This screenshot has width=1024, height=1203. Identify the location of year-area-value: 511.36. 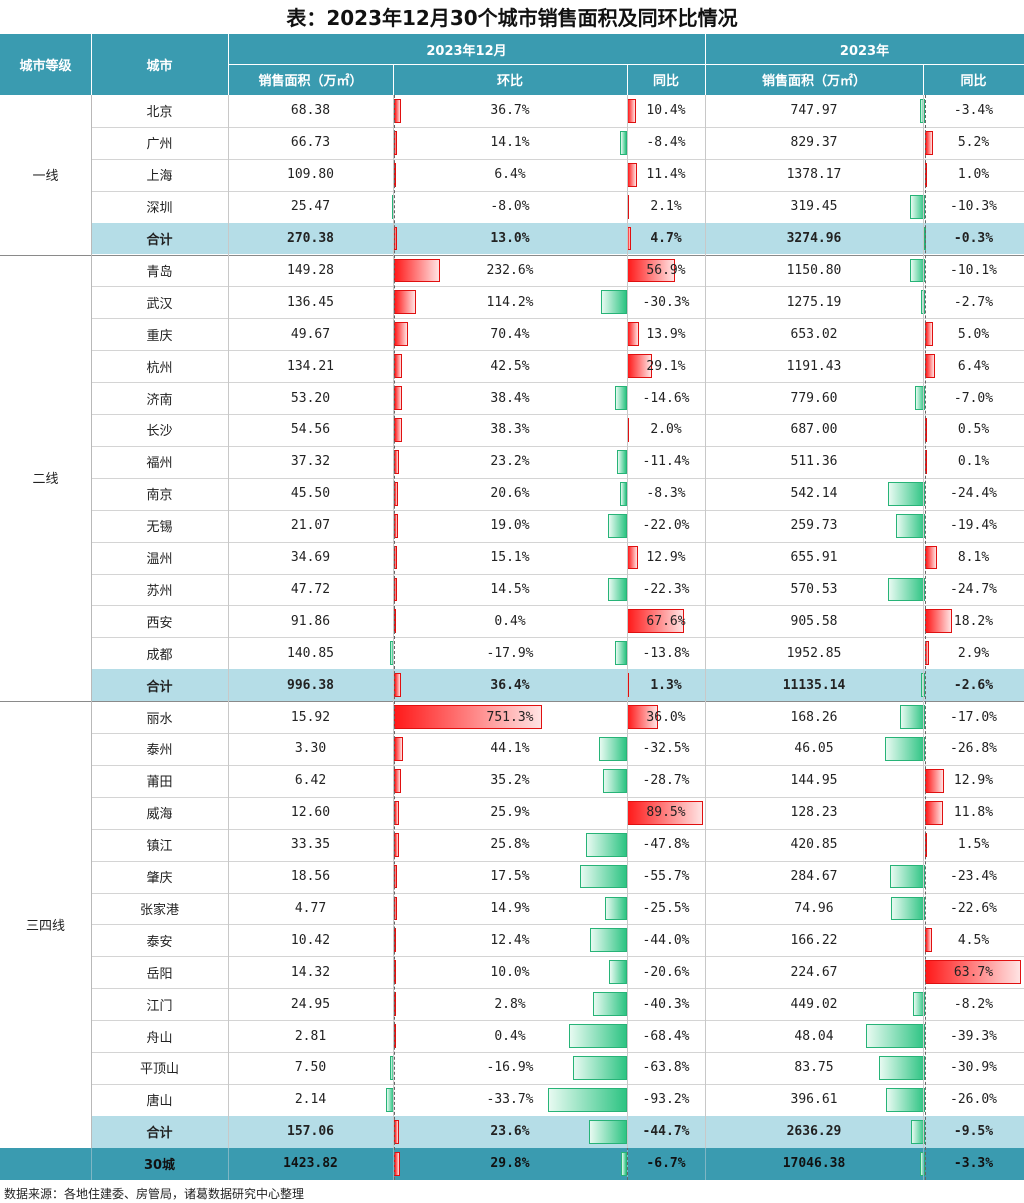
(814, 462).